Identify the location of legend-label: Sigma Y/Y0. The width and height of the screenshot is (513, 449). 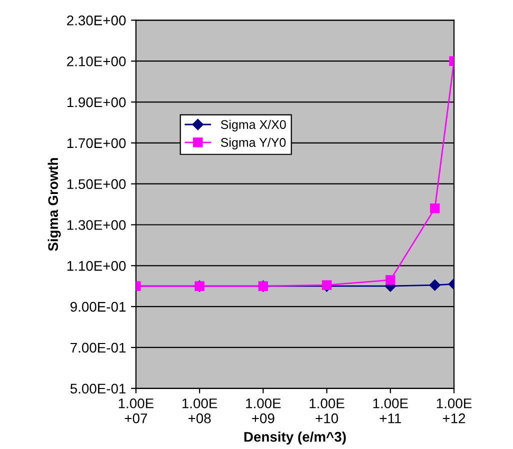
(253, 144).